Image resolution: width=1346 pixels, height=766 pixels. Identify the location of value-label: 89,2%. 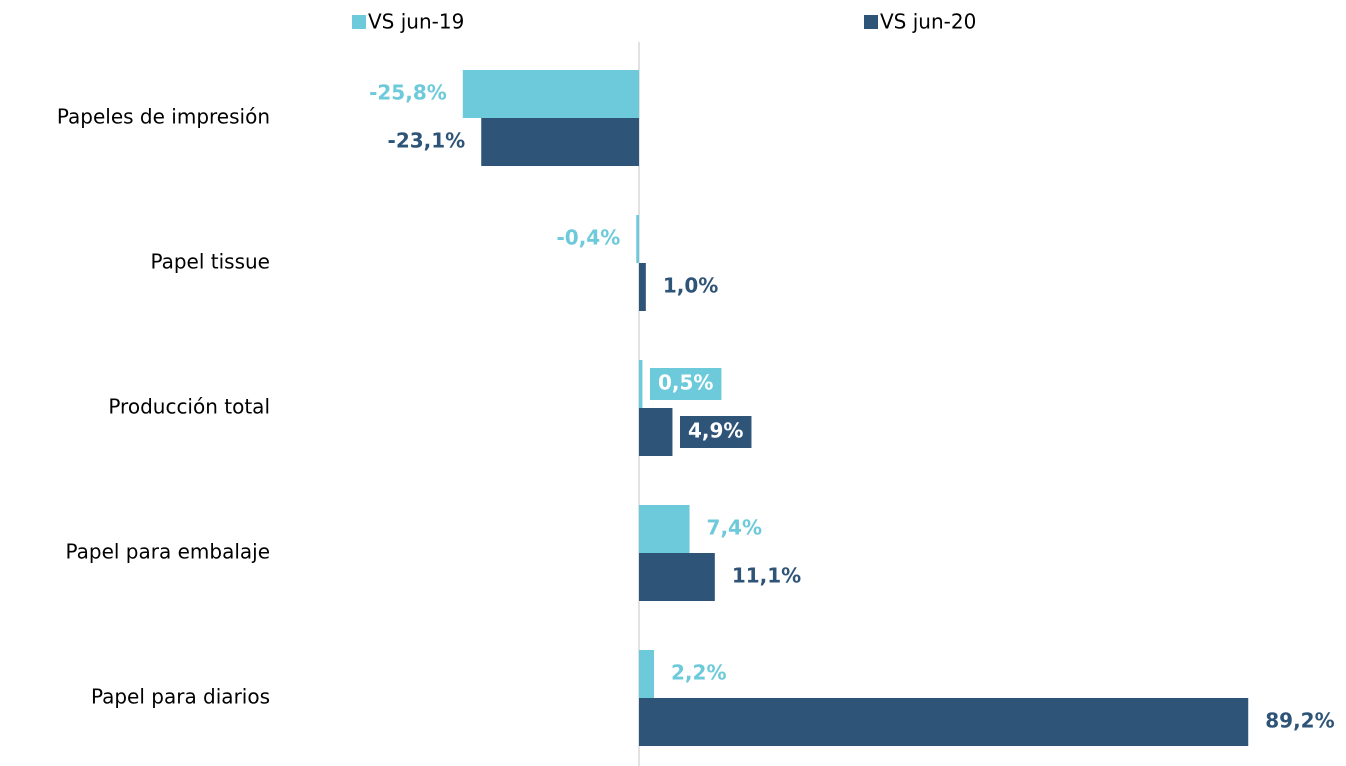
(1299, 721).